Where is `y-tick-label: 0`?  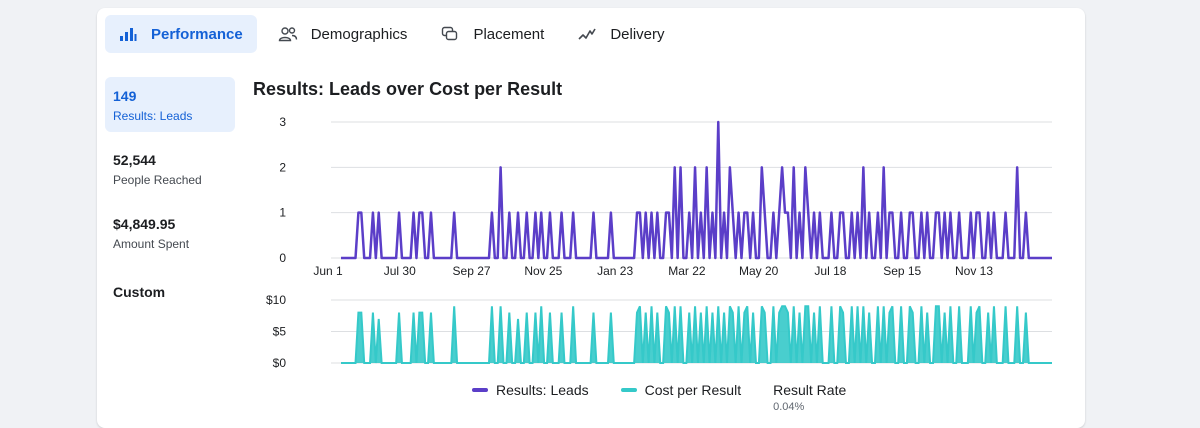
y-tick-label: 0 is located at coordinates (282, 258).